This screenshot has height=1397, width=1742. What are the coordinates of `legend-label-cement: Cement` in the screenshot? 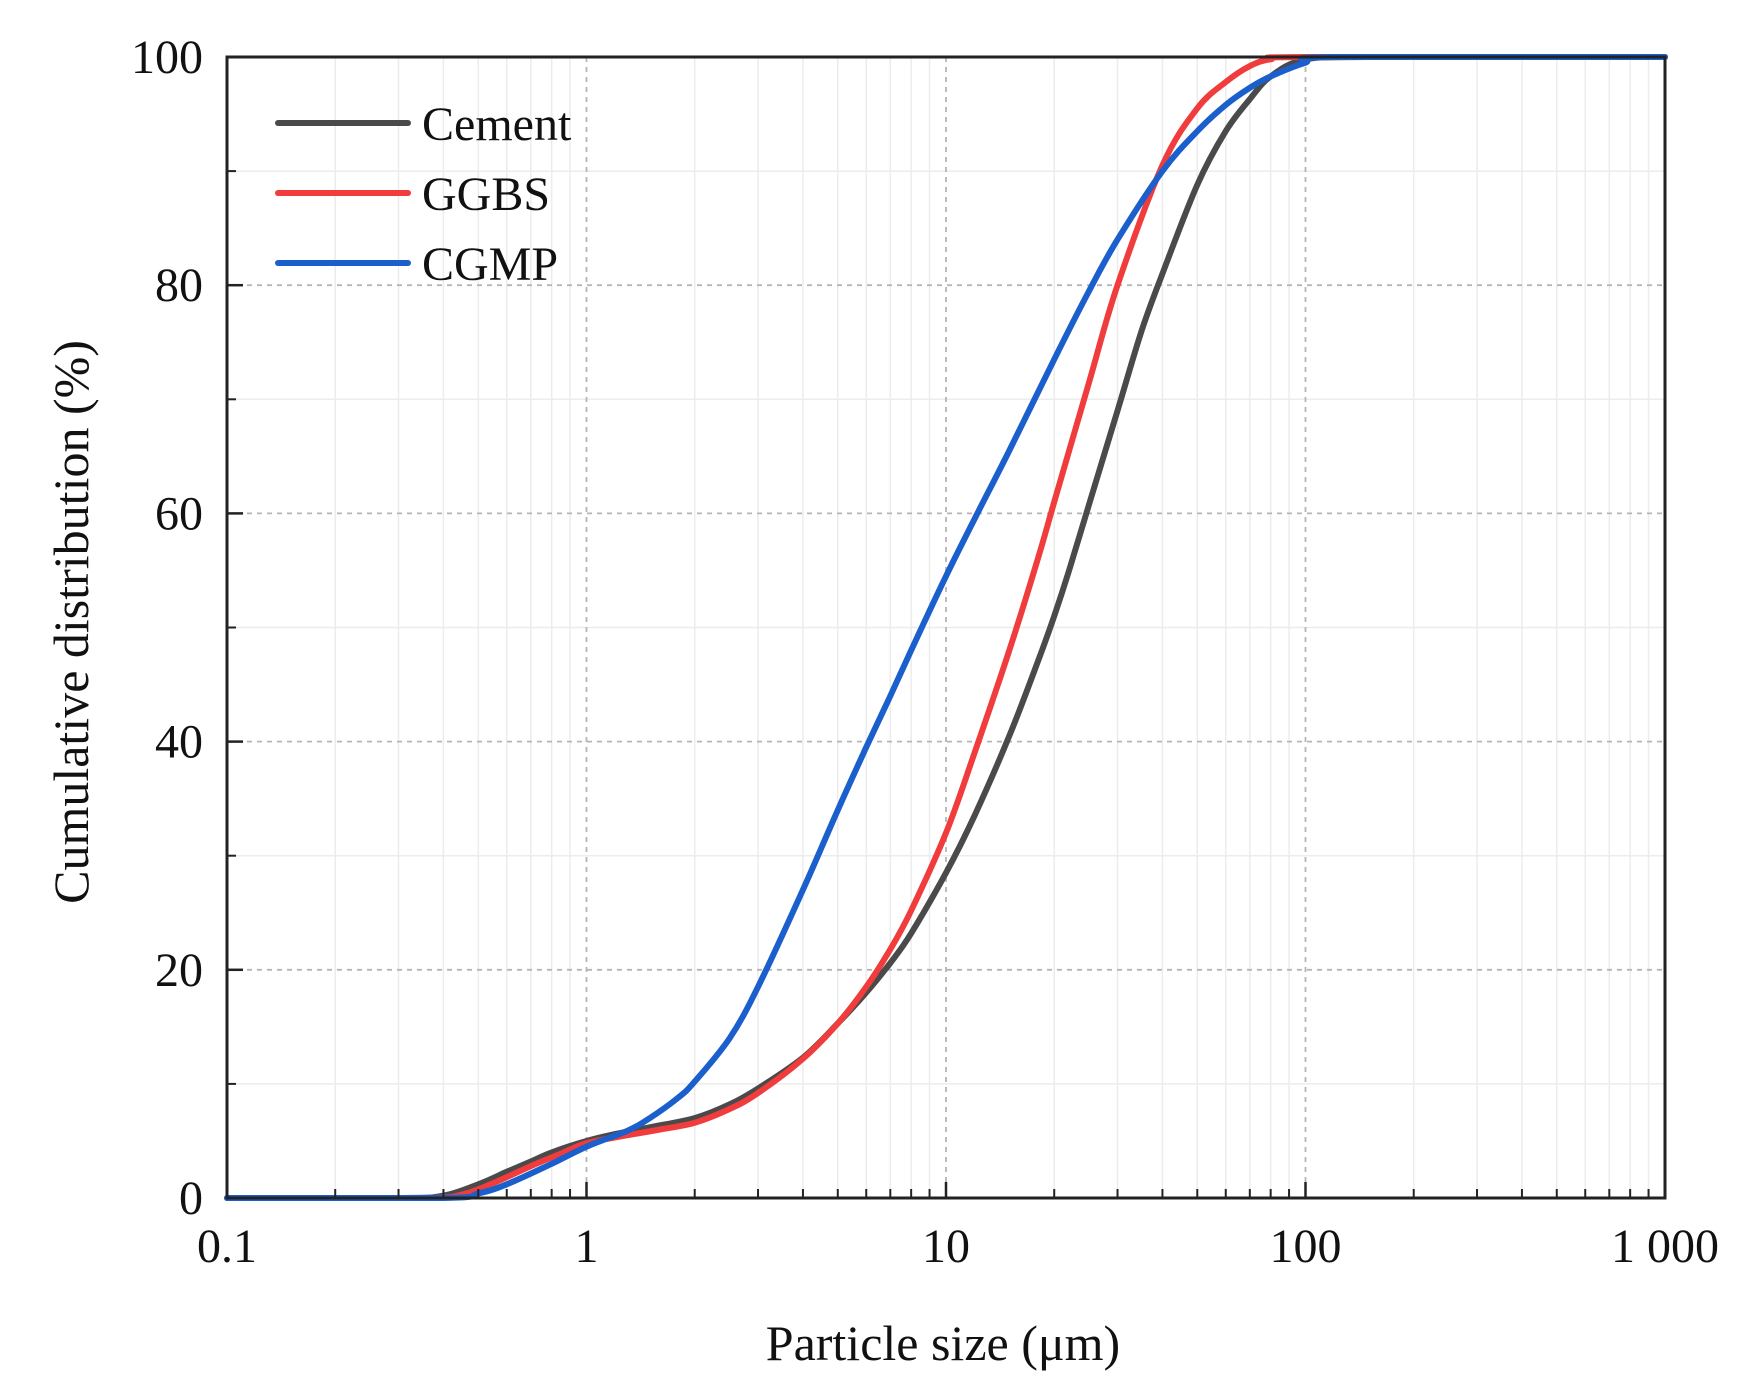 It's located at (497, 124).